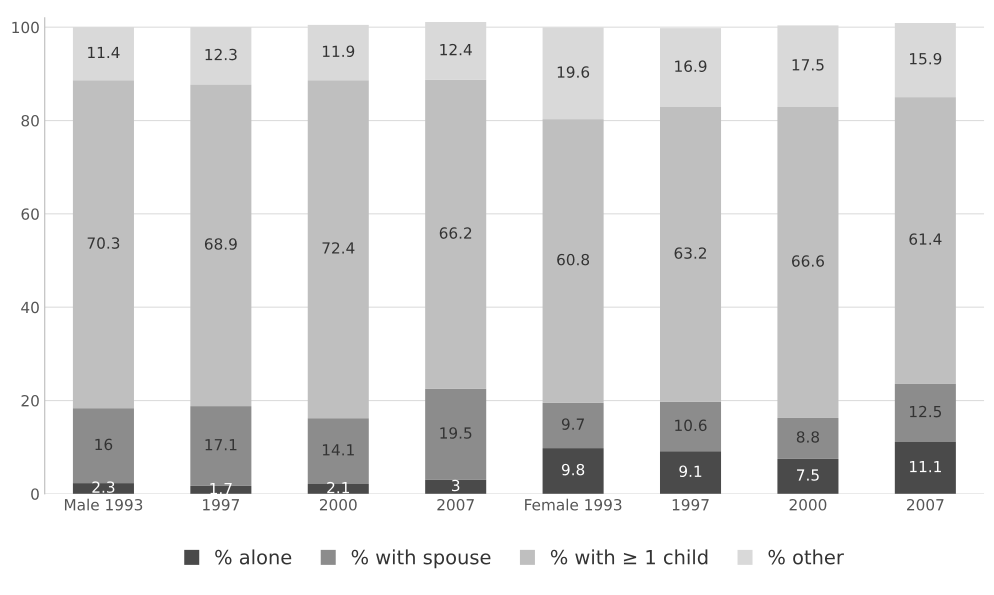 This screenshot has height=595, width=994. I want to click on data-label: 12.4, so click(456, 50).